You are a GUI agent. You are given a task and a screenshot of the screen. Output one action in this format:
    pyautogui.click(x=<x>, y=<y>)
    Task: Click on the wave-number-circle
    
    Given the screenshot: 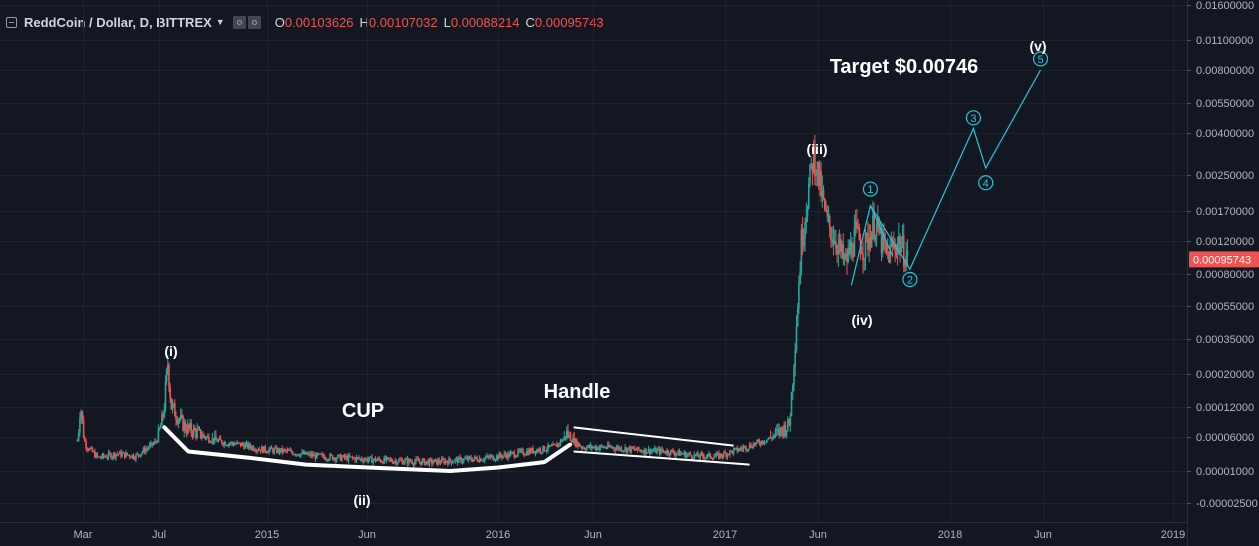 What is the action you would take?
    pyautogui.click(x=986, y=183)
    